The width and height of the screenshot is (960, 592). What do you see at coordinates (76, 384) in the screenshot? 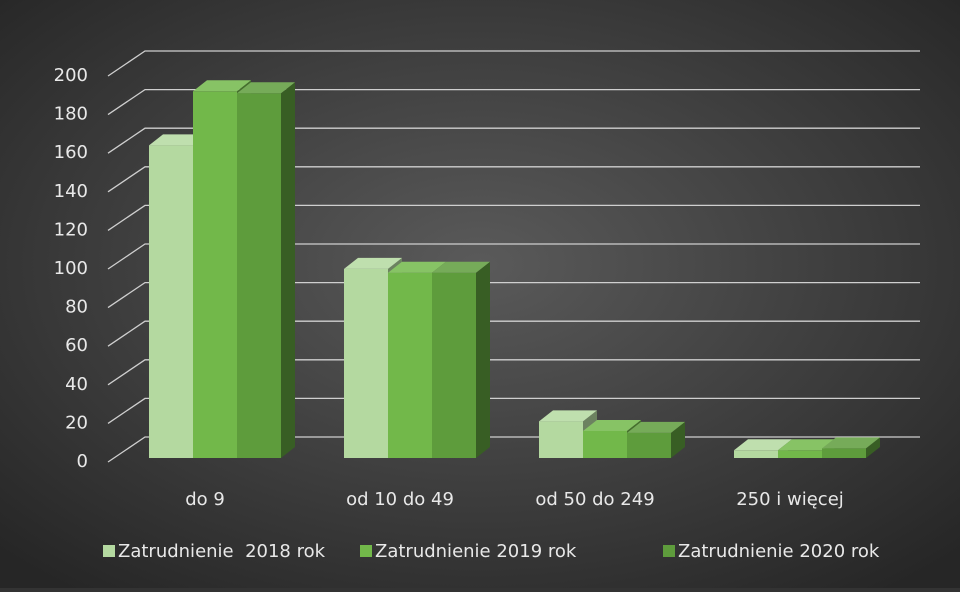
I see `y-tick-label: 40` at bounding box center [76, 384].